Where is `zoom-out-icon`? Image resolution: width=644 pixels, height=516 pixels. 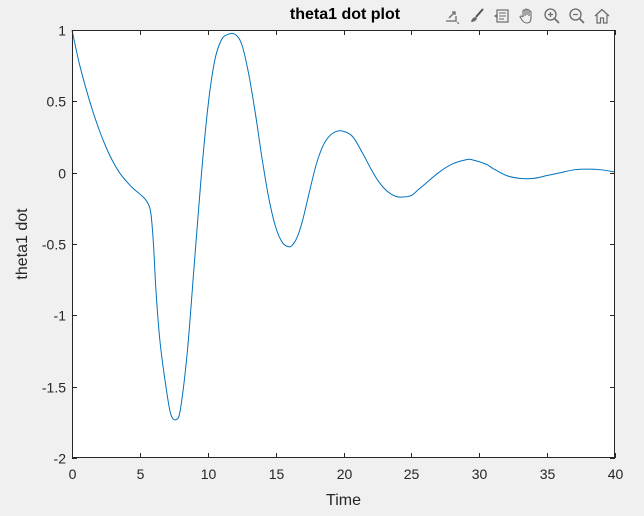 zoom-out-icon is located at coordinates (576, 16).